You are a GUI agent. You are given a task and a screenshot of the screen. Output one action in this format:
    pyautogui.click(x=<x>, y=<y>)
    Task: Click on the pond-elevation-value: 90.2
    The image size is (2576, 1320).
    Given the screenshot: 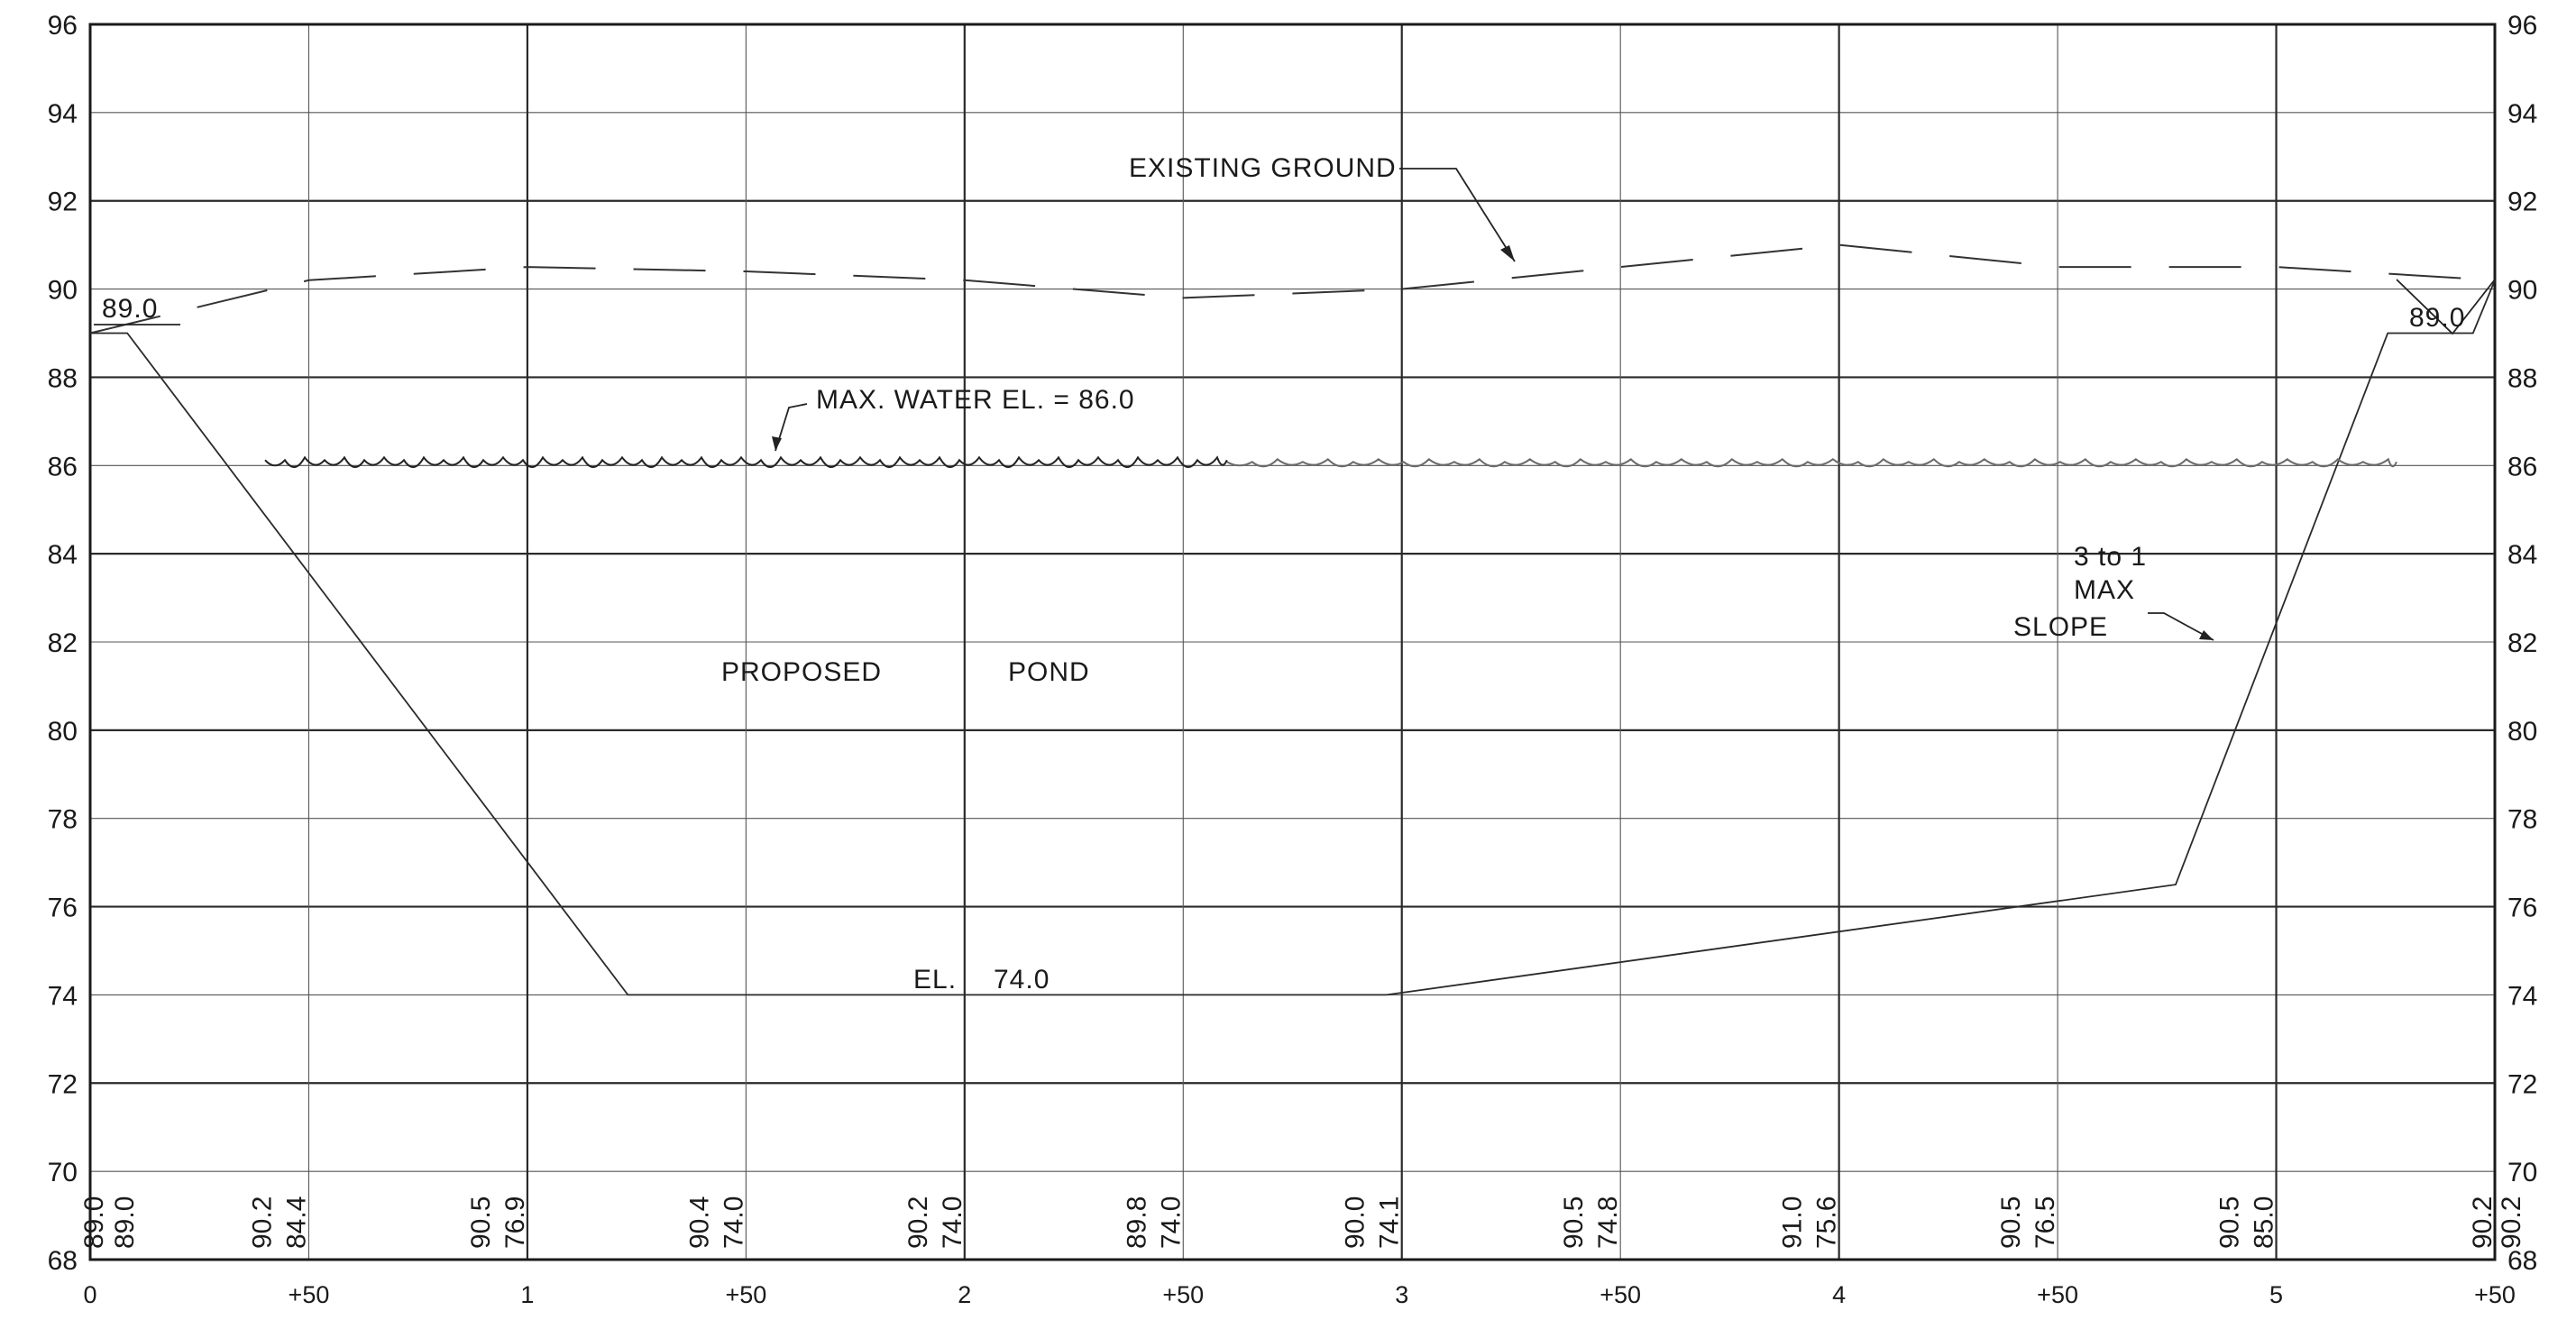 What is the action you would take?
    pyautogui.click(x=2511, y=1223)
    